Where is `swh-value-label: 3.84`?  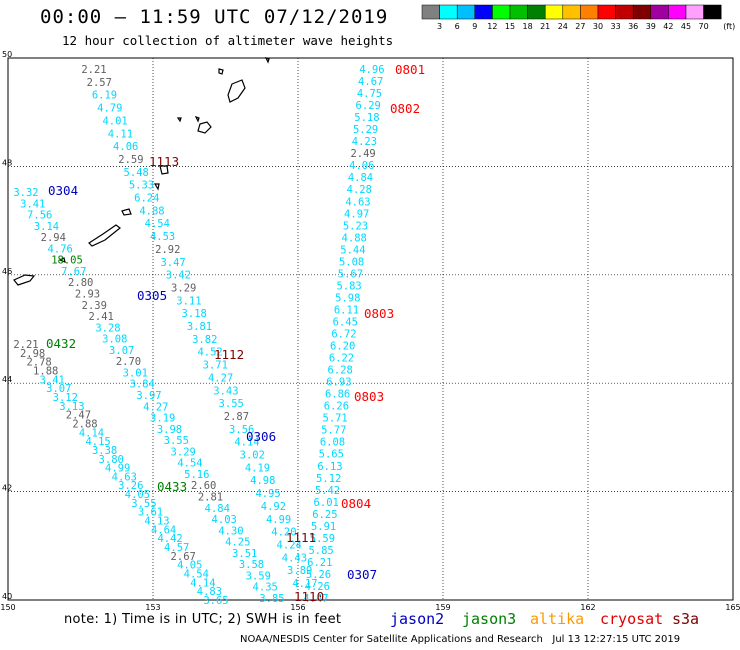 swh-value-label: 3.84 is located at coordinates (142, 385).